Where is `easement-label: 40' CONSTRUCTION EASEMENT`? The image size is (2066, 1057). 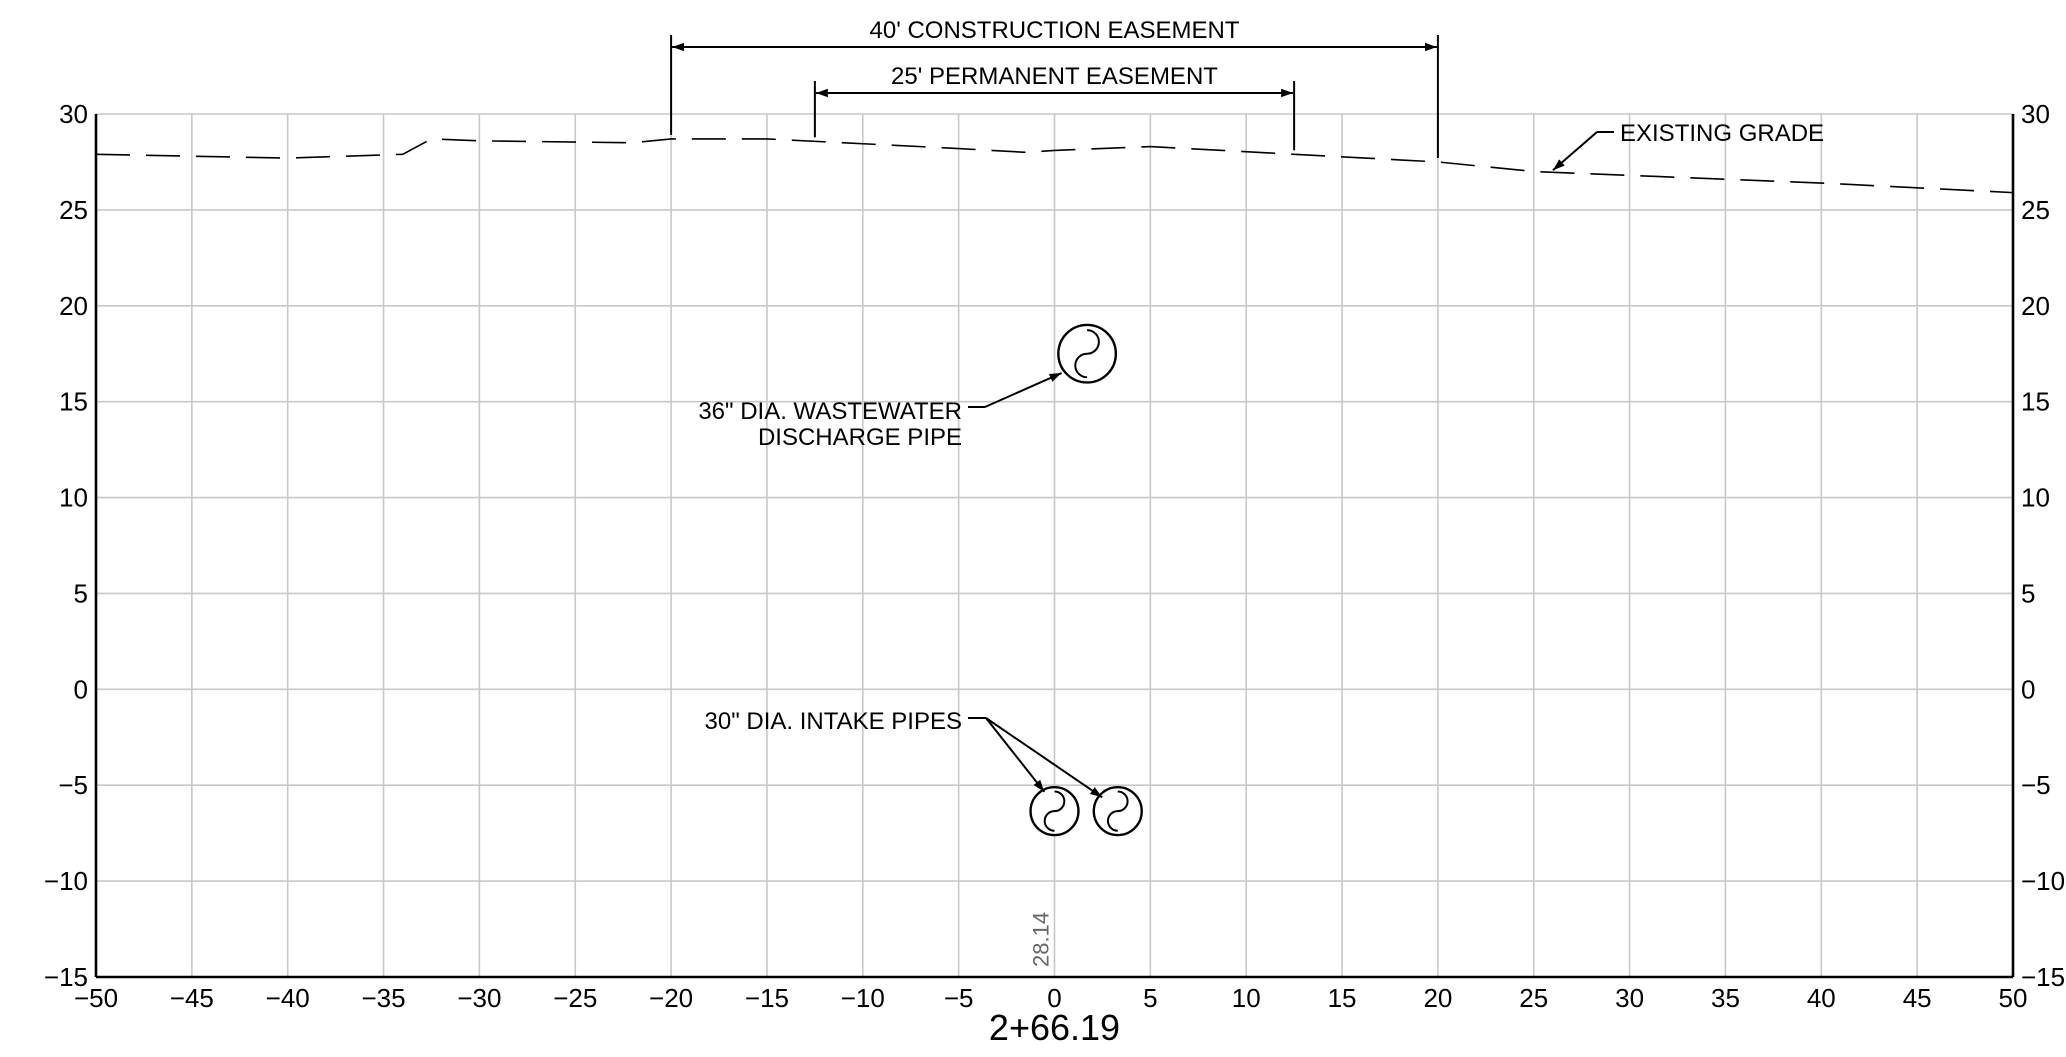
easement-label: 40' CONSTRUCTION EASEMENT is located at coordinates (1055, 30).